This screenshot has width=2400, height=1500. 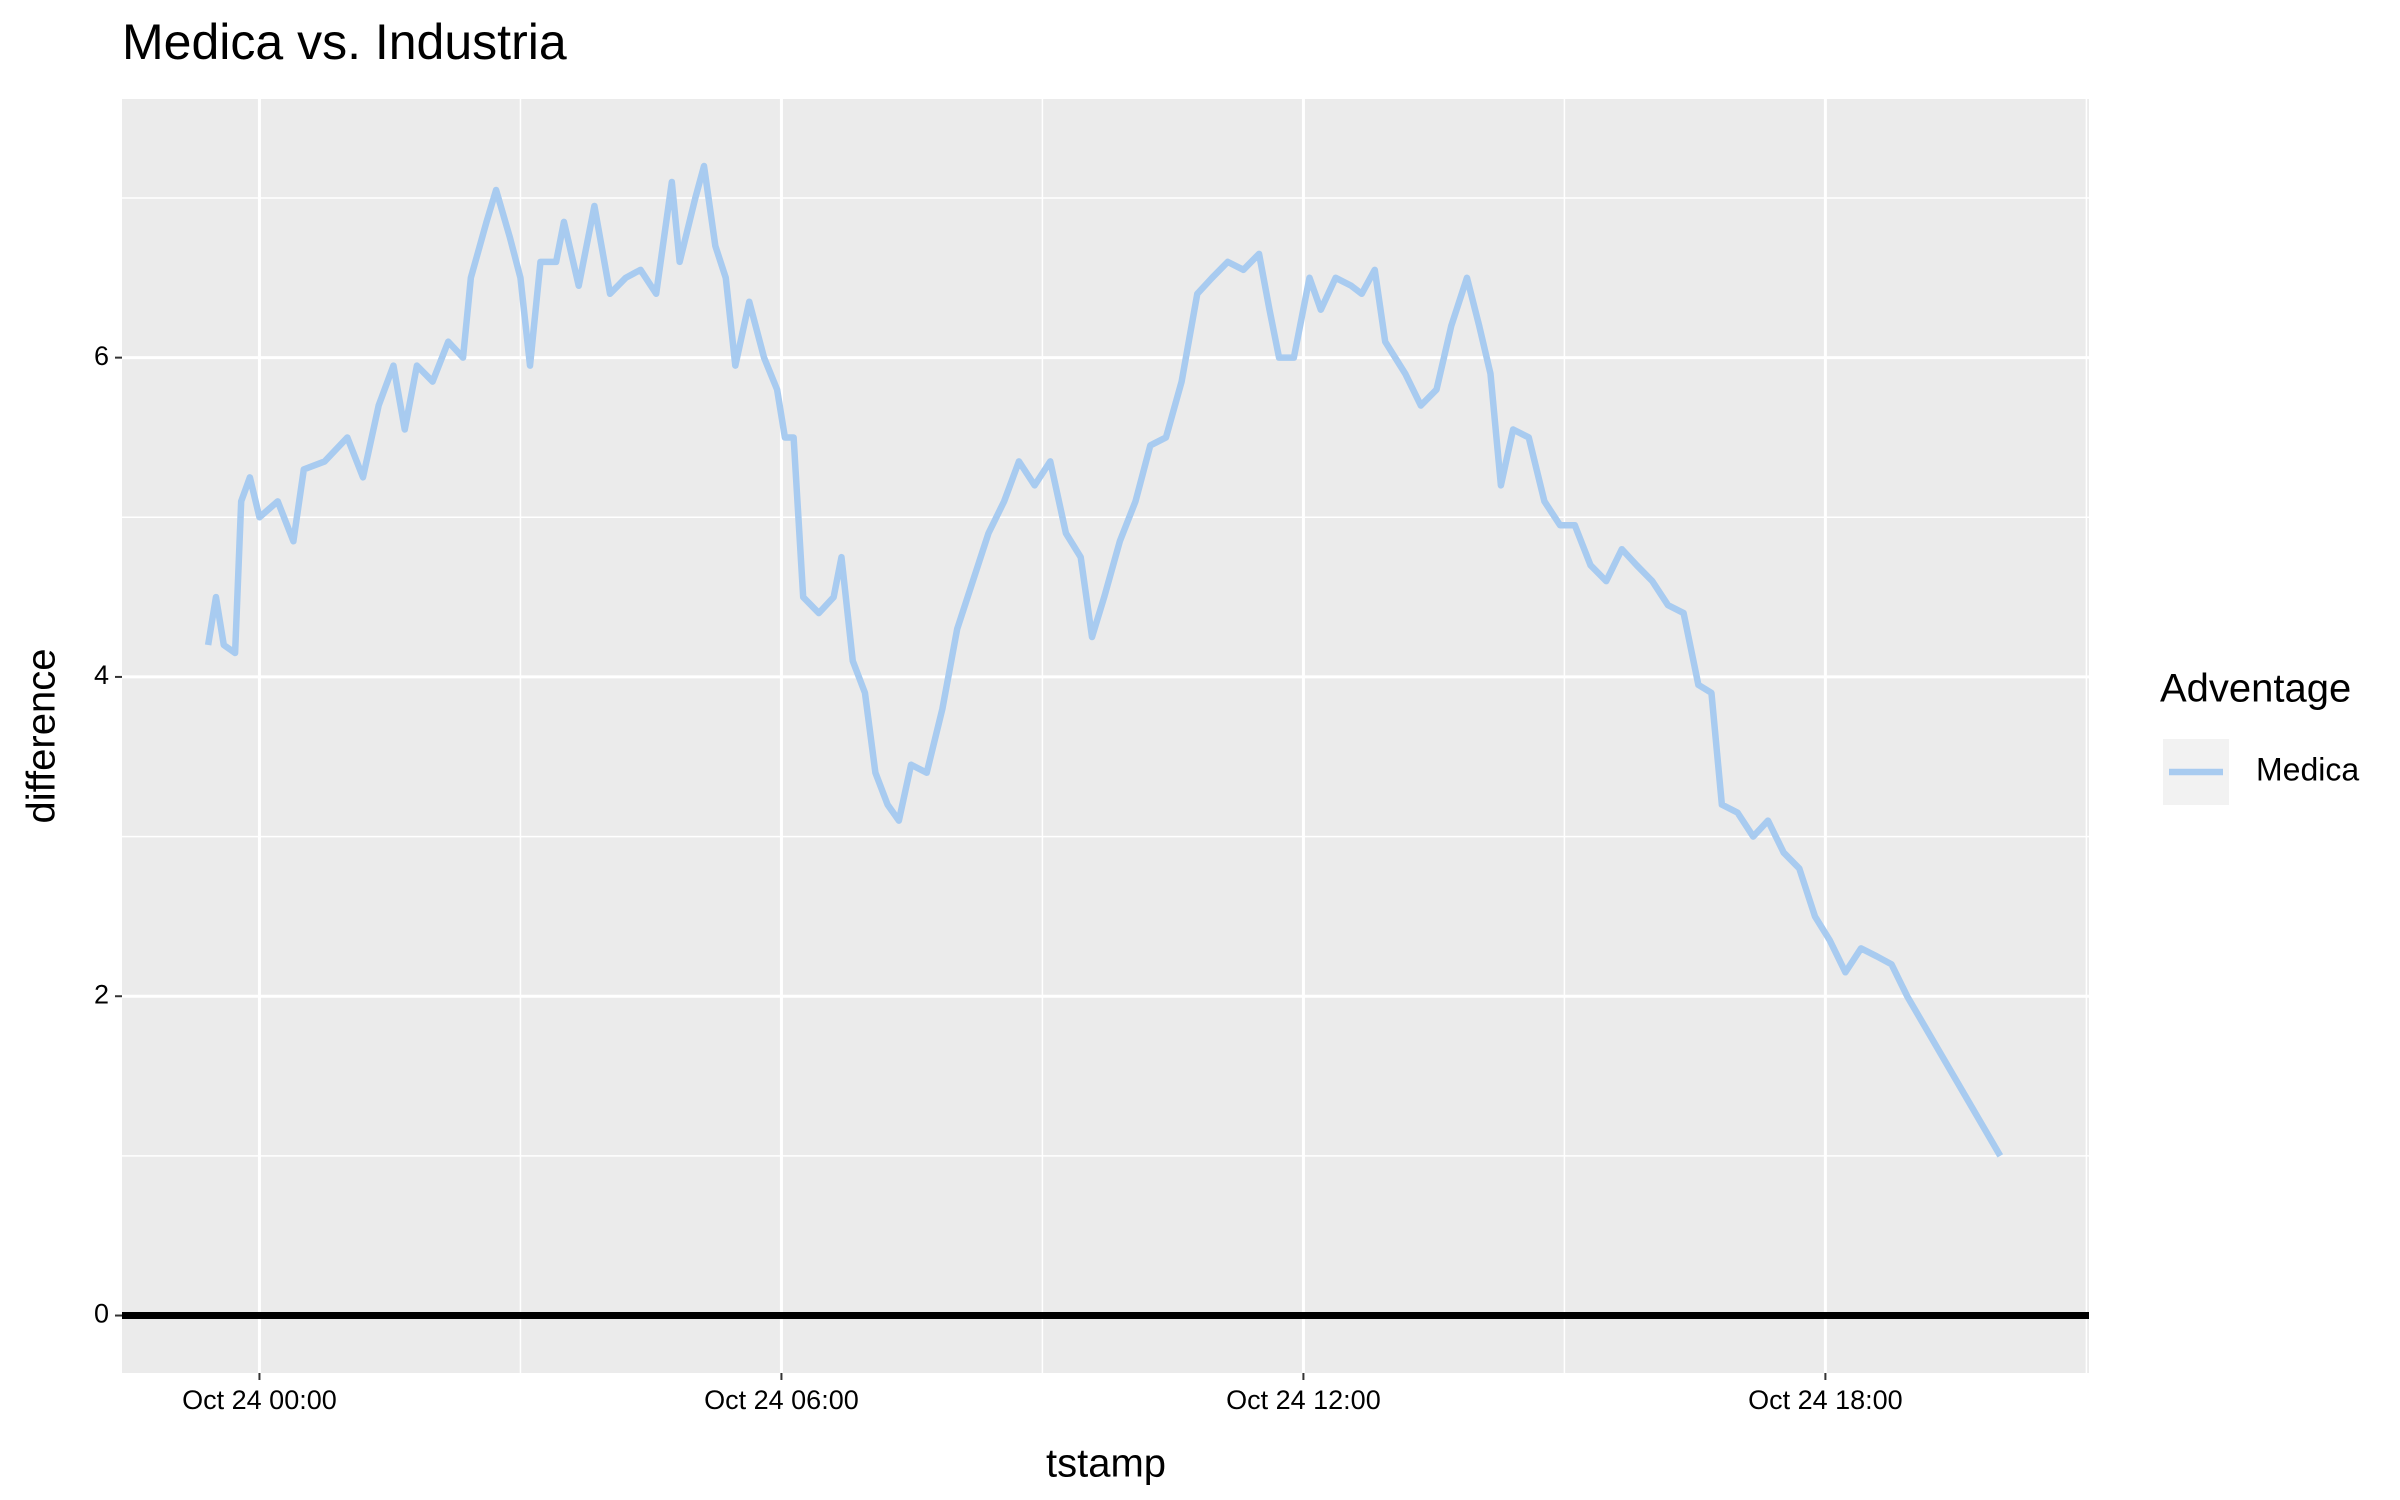 What do you see at coordinates (101, 356) in the screenshot?
I see `y-tick-label: 6` at bounding box center [101, 356].